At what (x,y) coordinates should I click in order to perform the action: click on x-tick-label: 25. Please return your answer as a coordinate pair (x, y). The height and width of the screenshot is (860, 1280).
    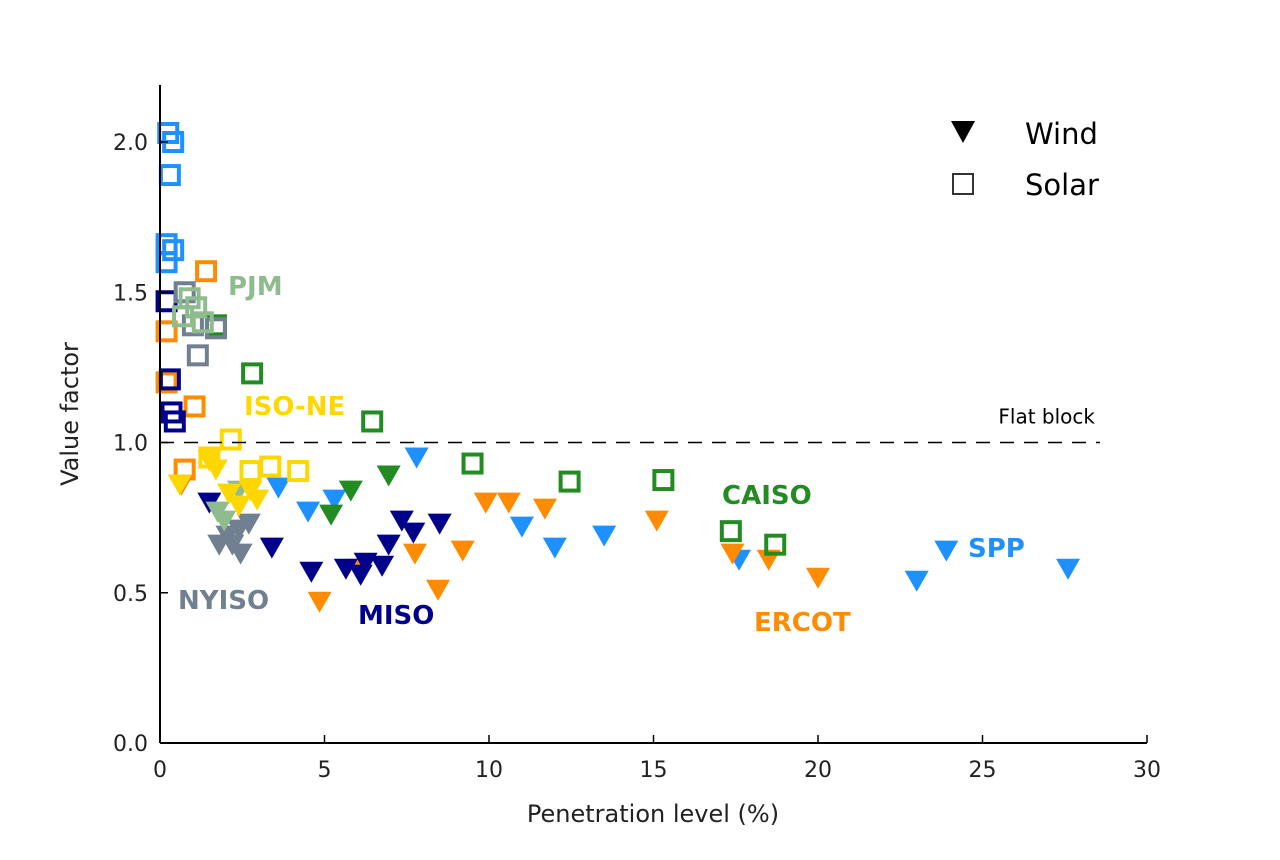
    Looking at the image, I should click on (983, 770).